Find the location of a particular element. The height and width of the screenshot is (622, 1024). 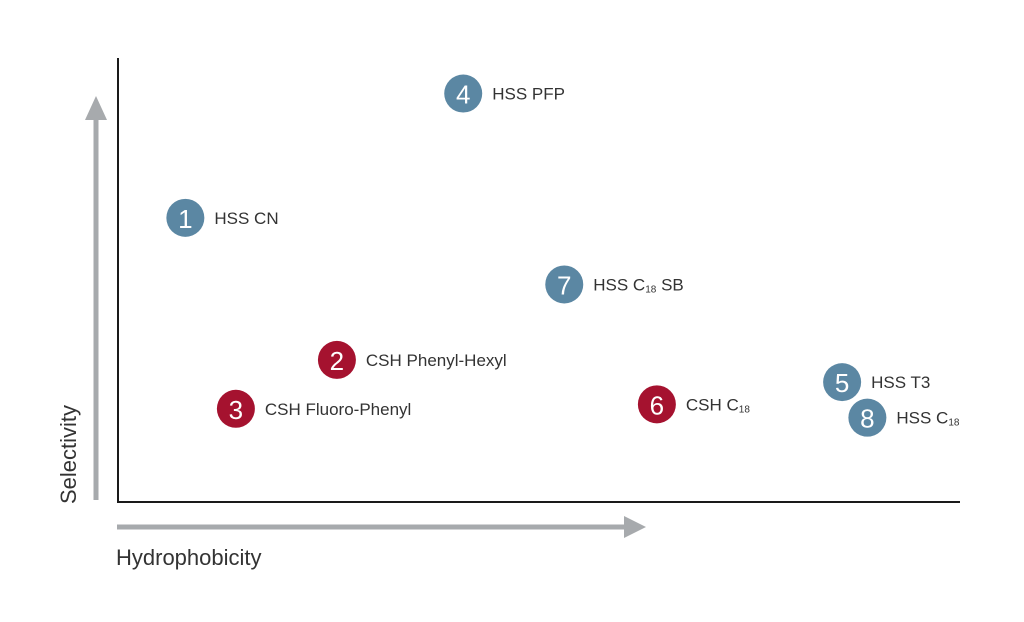

point-label-text: HSS CN is located at coordinates (246, 217).